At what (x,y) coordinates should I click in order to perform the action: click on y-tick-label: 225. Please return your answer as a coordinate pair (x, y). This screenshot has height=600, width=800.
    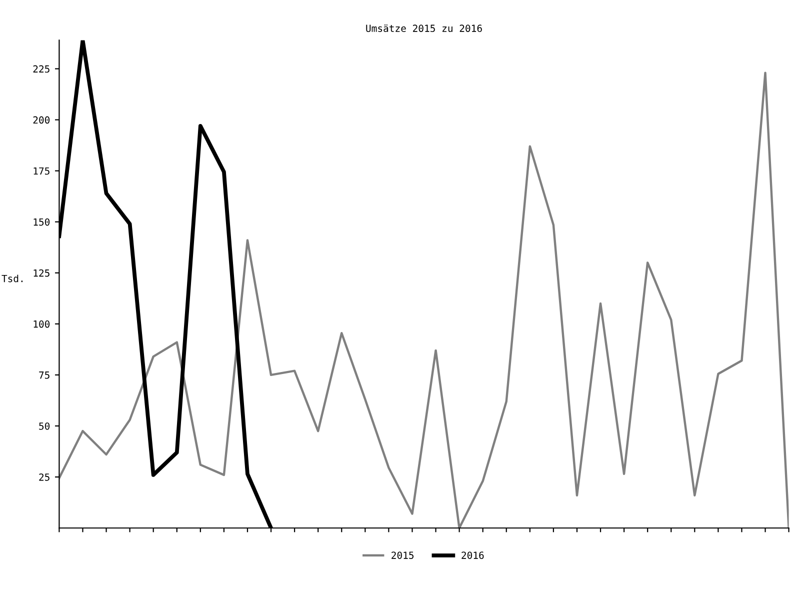
    Looking at the image, I should click on (41, 69).